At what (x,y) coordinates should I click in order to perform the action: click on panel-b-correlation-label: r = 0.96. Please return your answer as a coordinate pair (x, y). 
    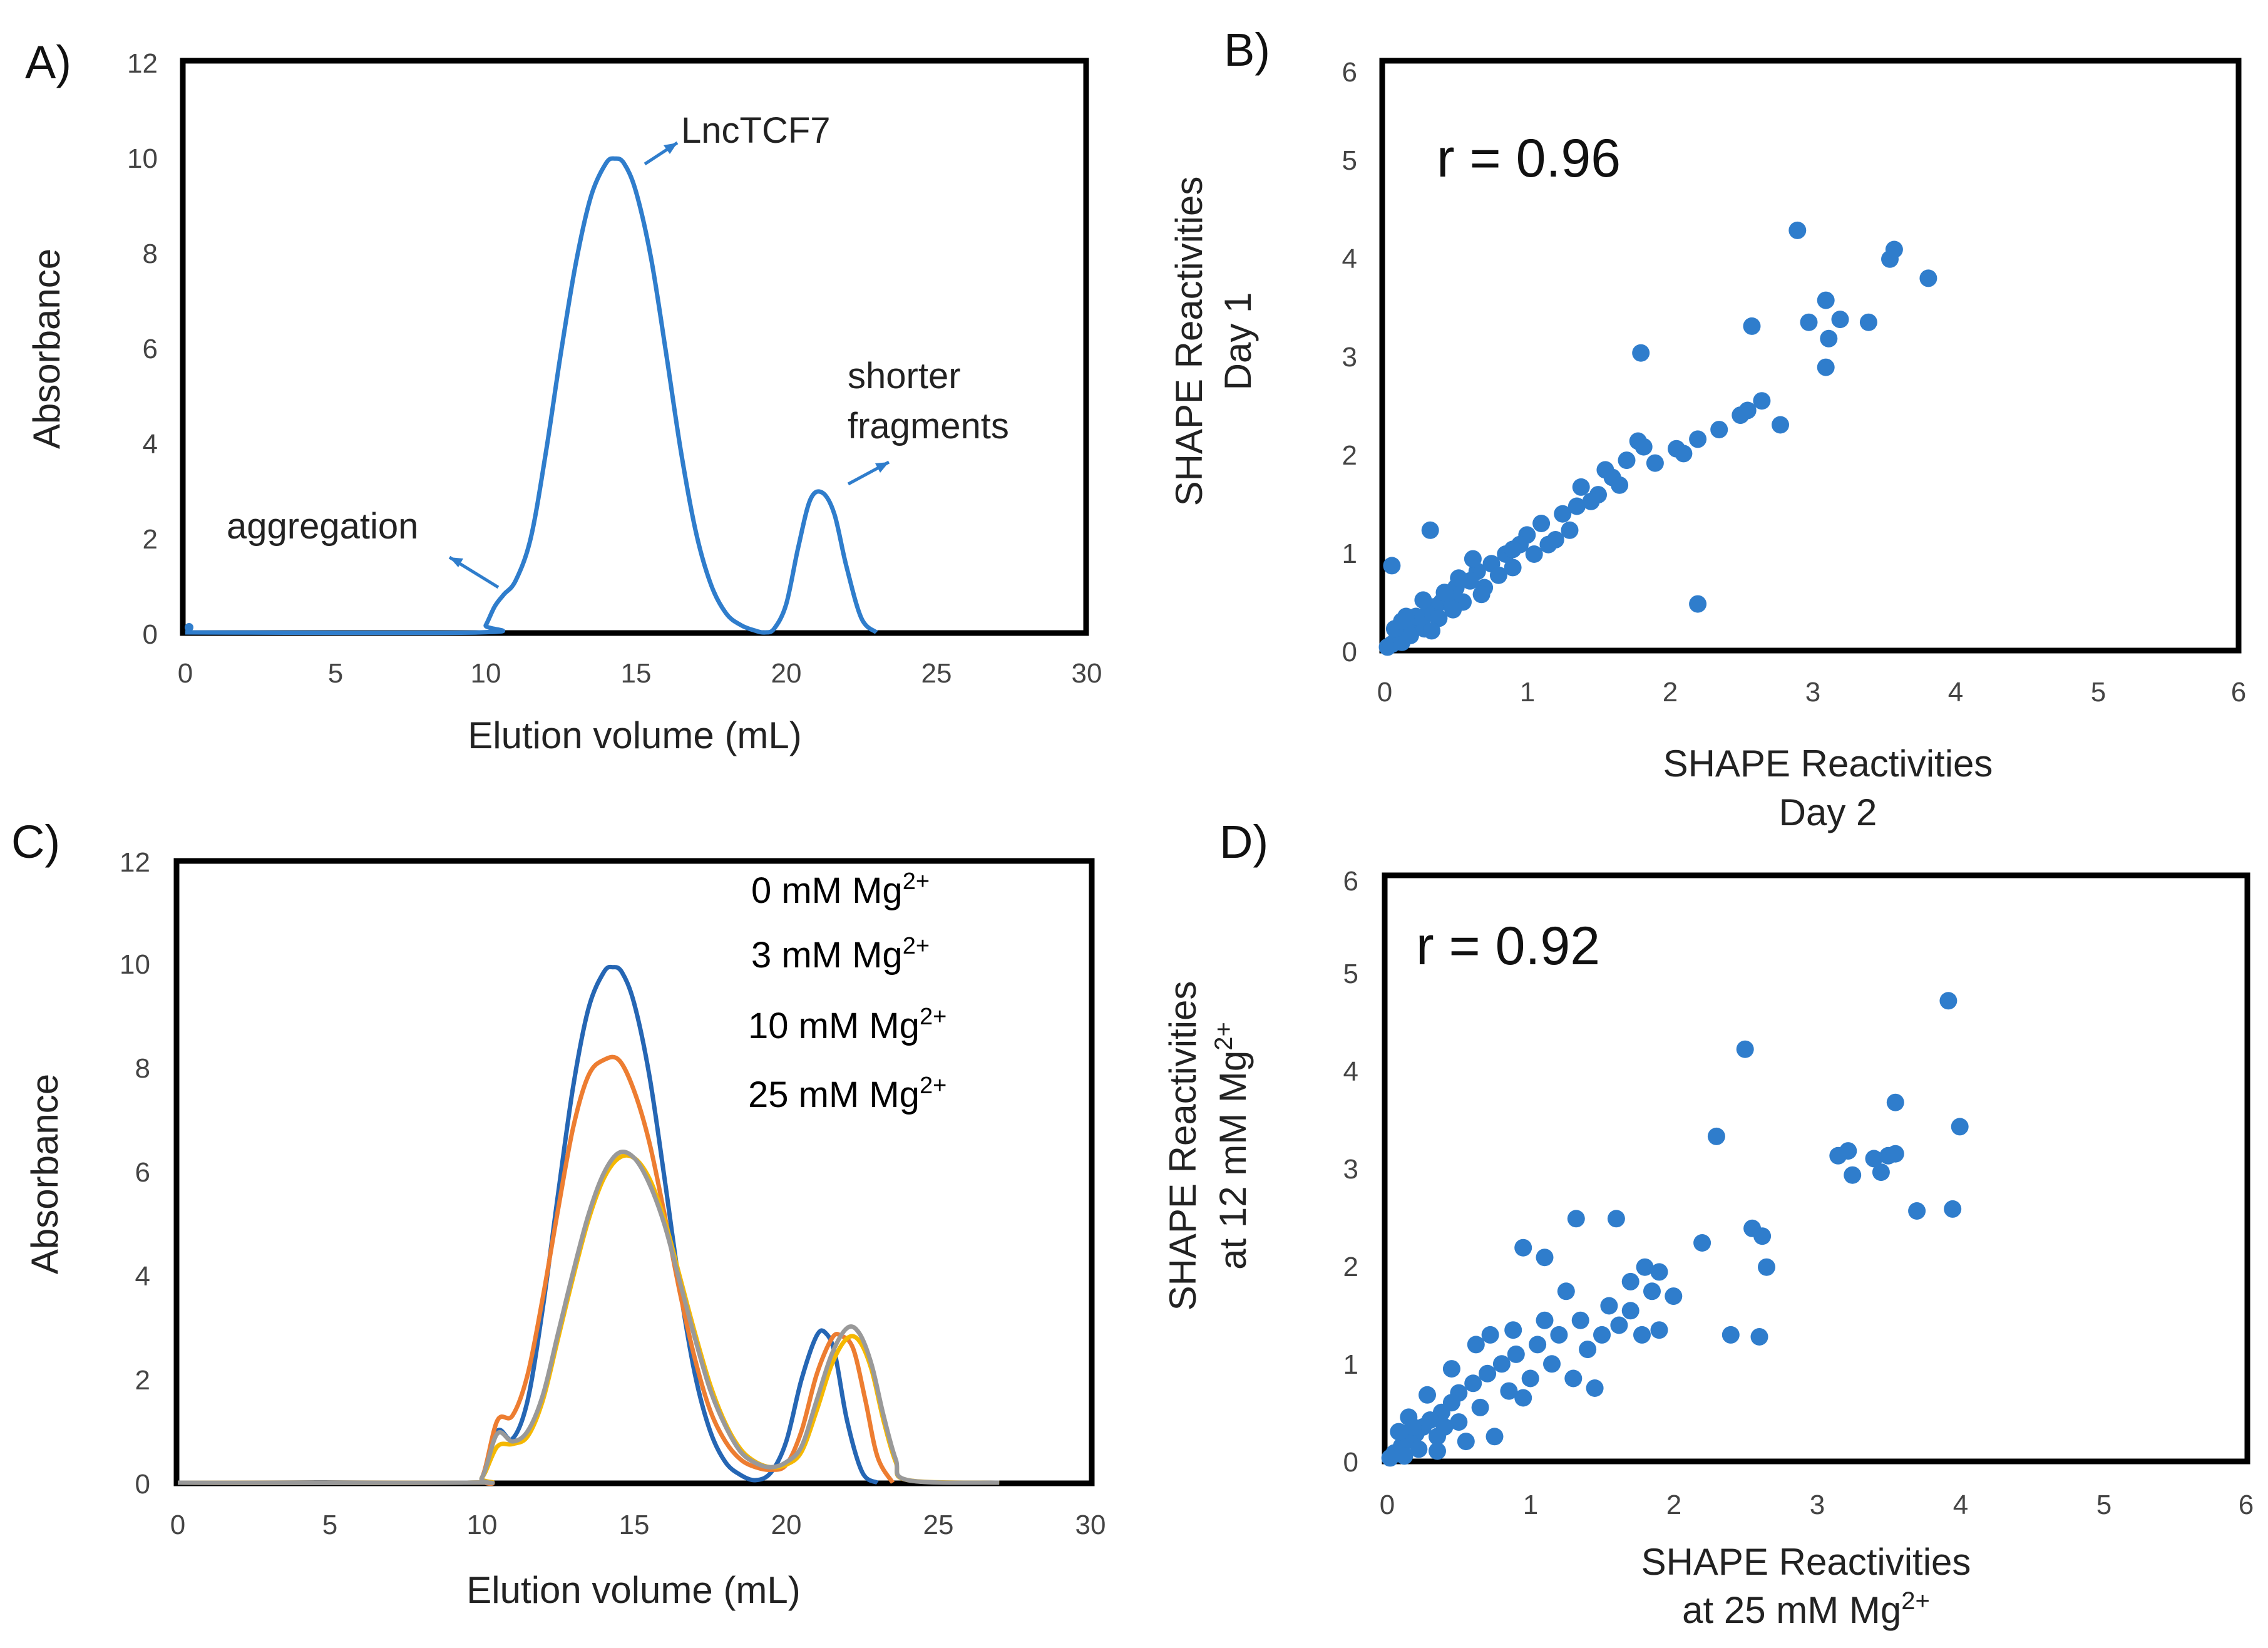
    Looking at the image, I should click on (1529, 158).